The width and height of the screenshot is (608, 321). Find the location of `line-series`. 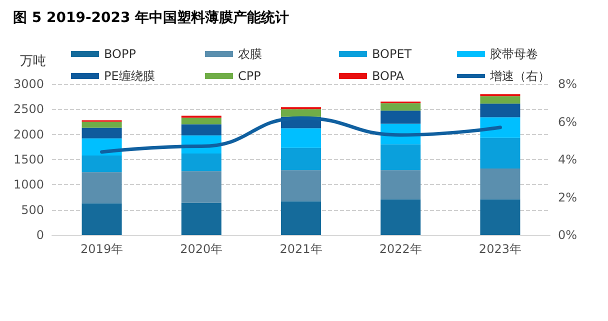

line-series is located at coordinates (301, 135).